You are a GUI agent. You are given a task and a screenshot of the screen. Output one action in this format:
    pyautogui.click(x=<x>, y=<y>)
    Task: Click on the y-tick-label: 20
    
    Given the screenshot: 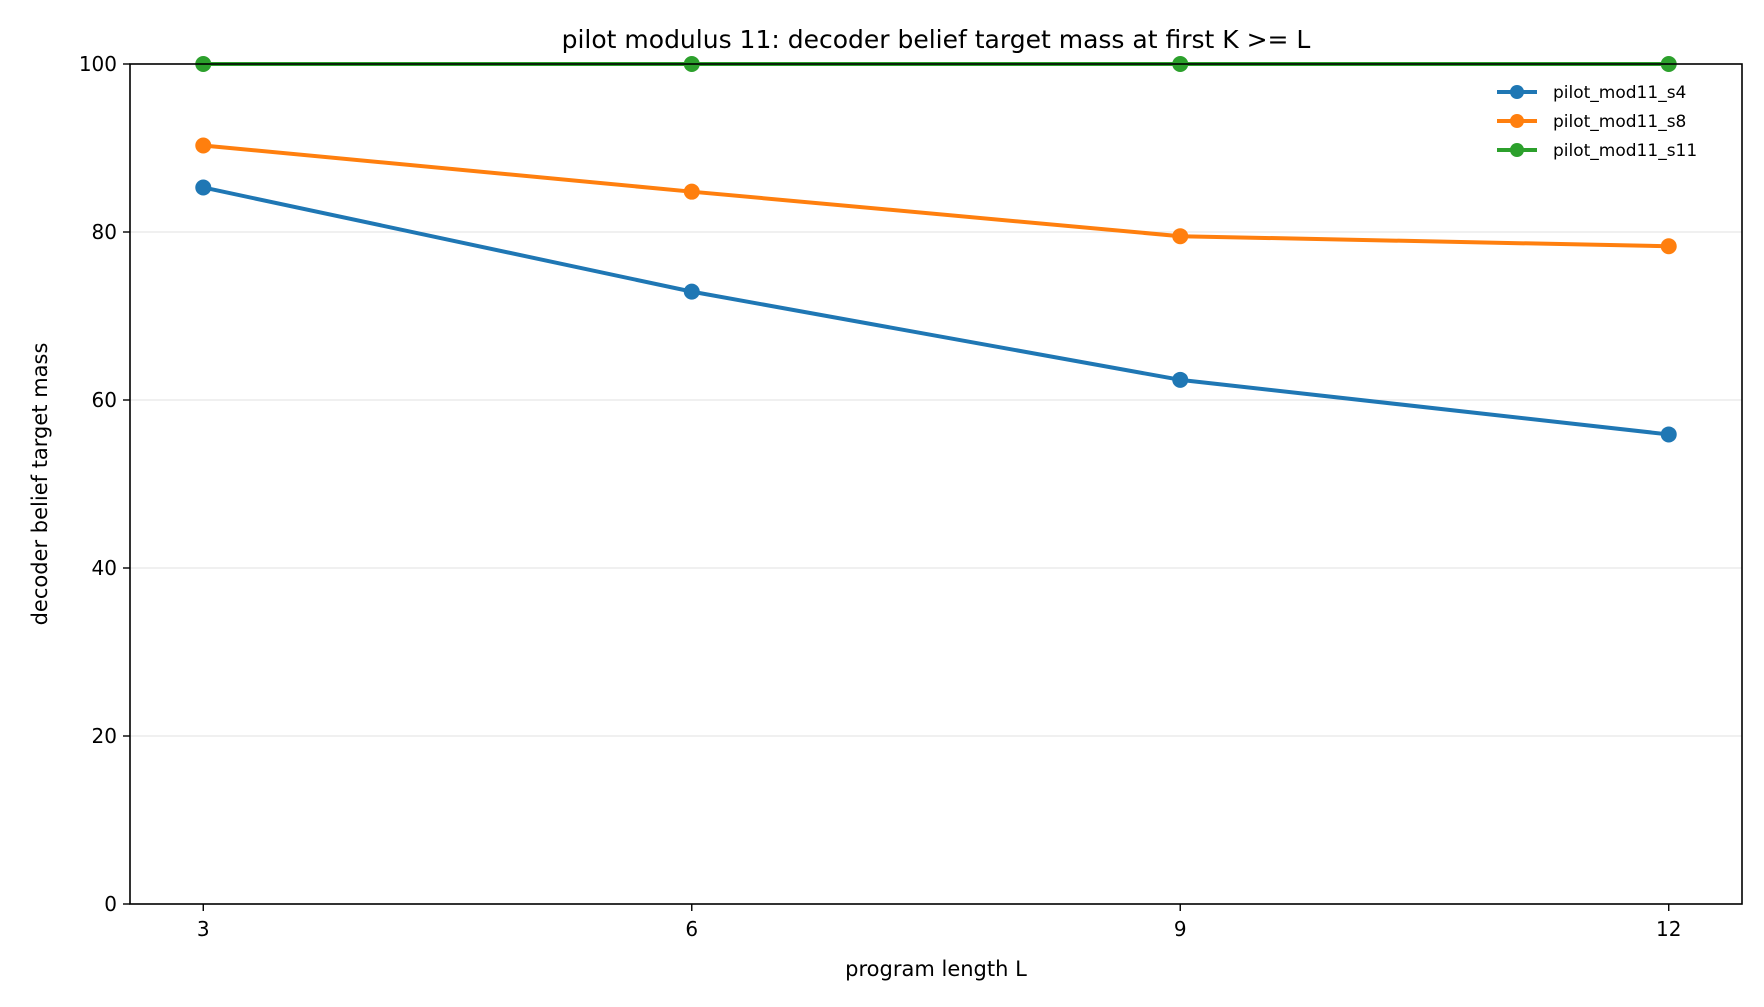 What is the action you would take?
    pyautogui.click(x=104, y=736)
    